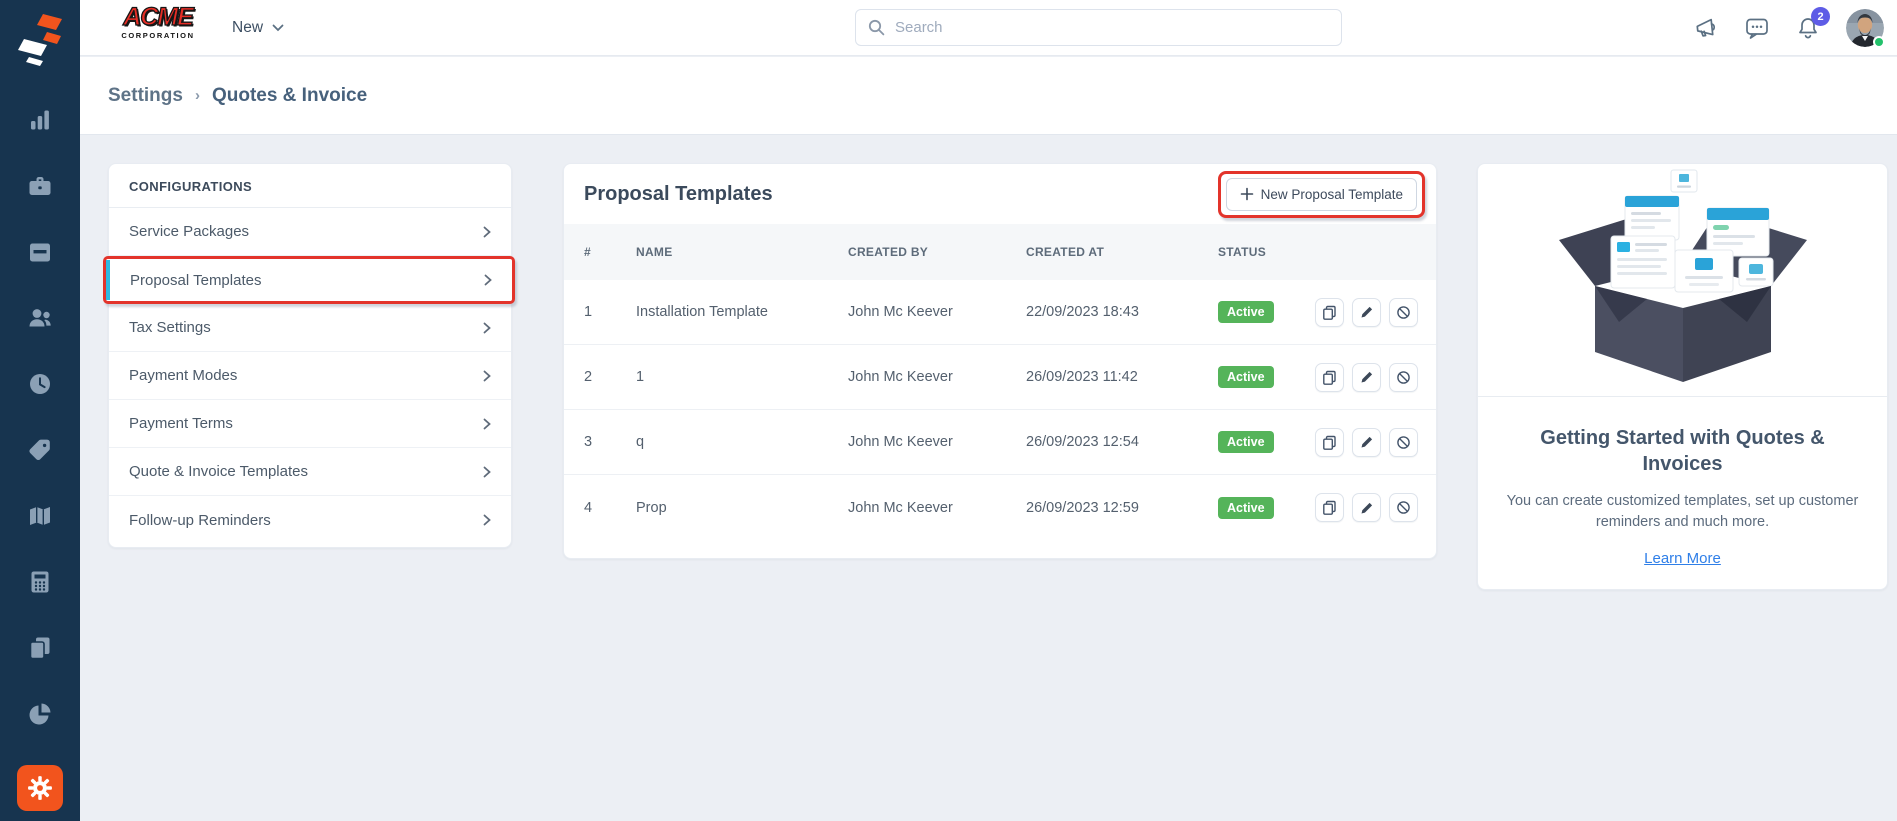  I want to click on online-status-dot, so click(1879, 42).